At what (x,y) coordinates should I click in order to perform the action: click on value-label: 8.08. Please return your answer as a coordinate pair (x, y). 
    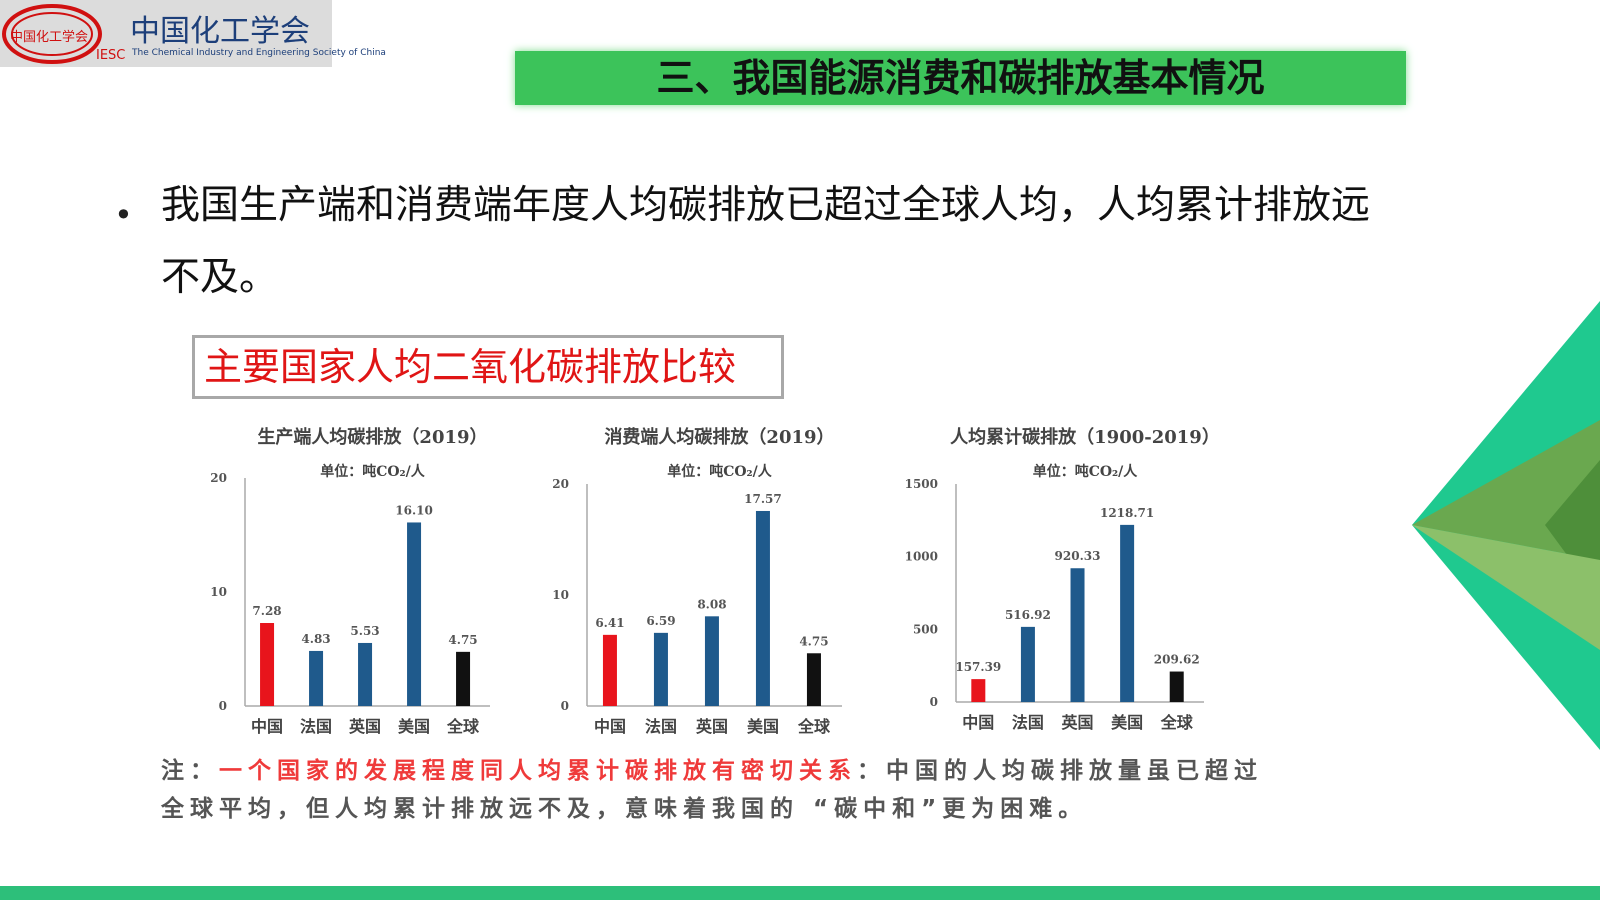
    Looking at the image, I should click on (711, 604).